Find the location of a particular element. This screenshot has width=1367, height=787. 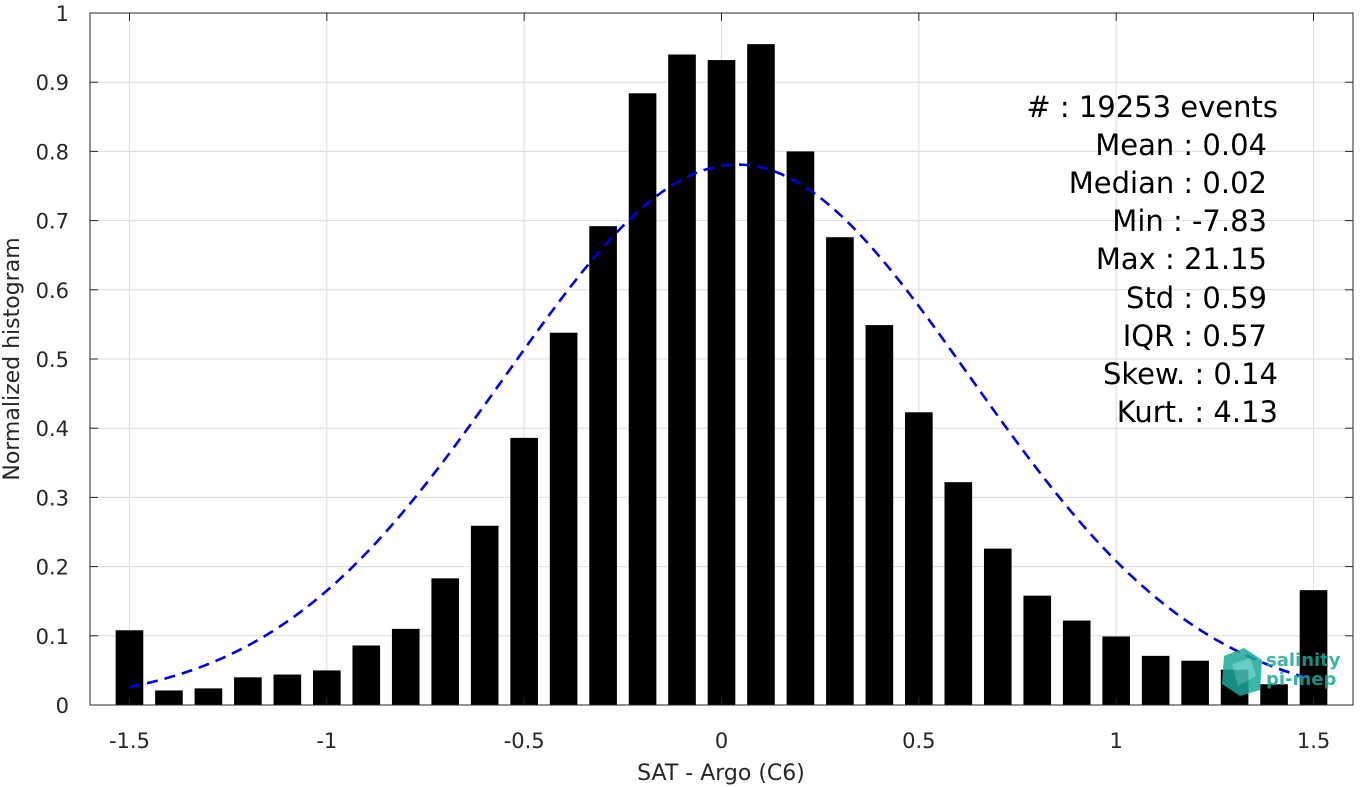

x-tick-label-3: 0 is located at coordinates (721, 741).